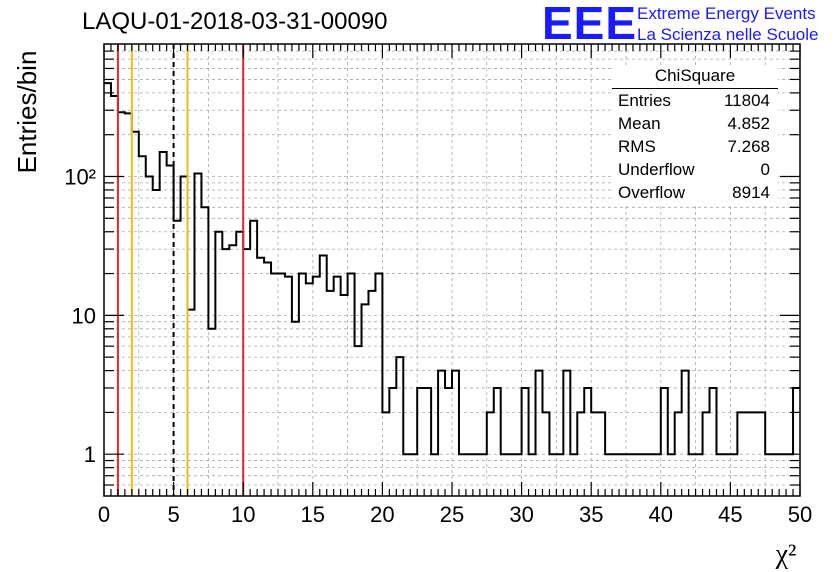 Image resolution: width=836 pixels, height=572 pixels. Describe the element at coordinates (313, 514) in the screenshot. I see `x-tick-label: 15` at that location.